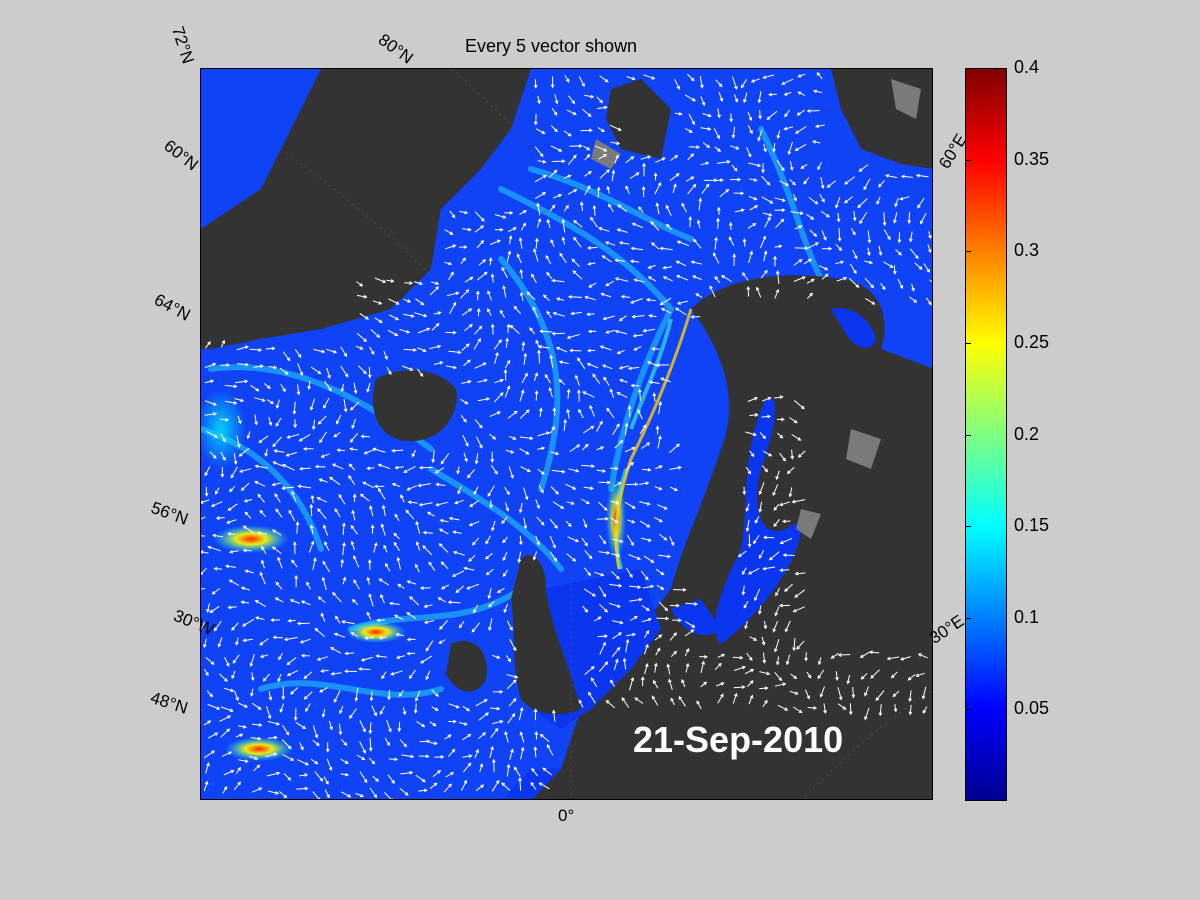 Image resolution: width=1200 pixels, height=900 pixels. I want to click on colorbar-tick-label: 0.1, so click(1027, 616).